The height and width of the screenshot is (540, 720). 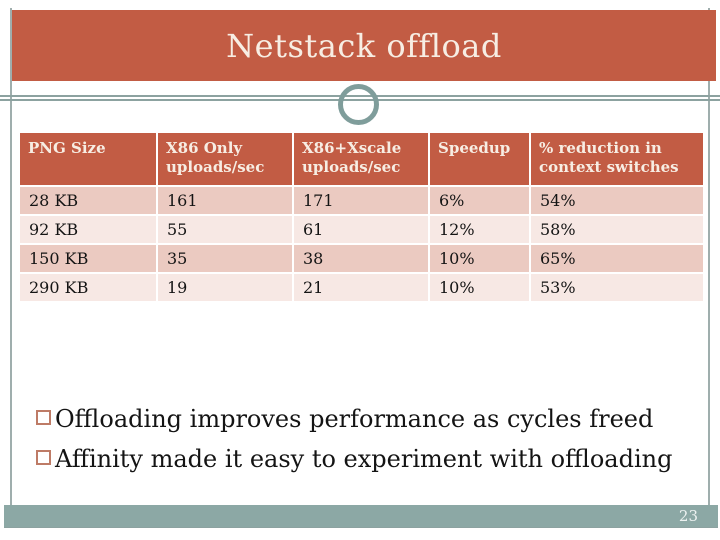 I want to click on circle-ornament-icon, so click(x=358, y=104).